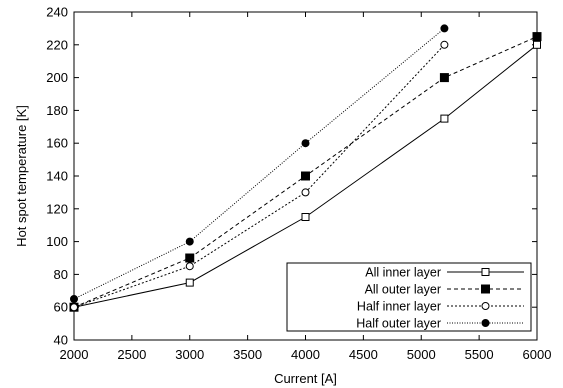 This screenshot has height=388, width=563. What do you see at coordinates (61, 307) in the screenshot?
I see `y-tick-label: 60` at bounding box center [61, 307].